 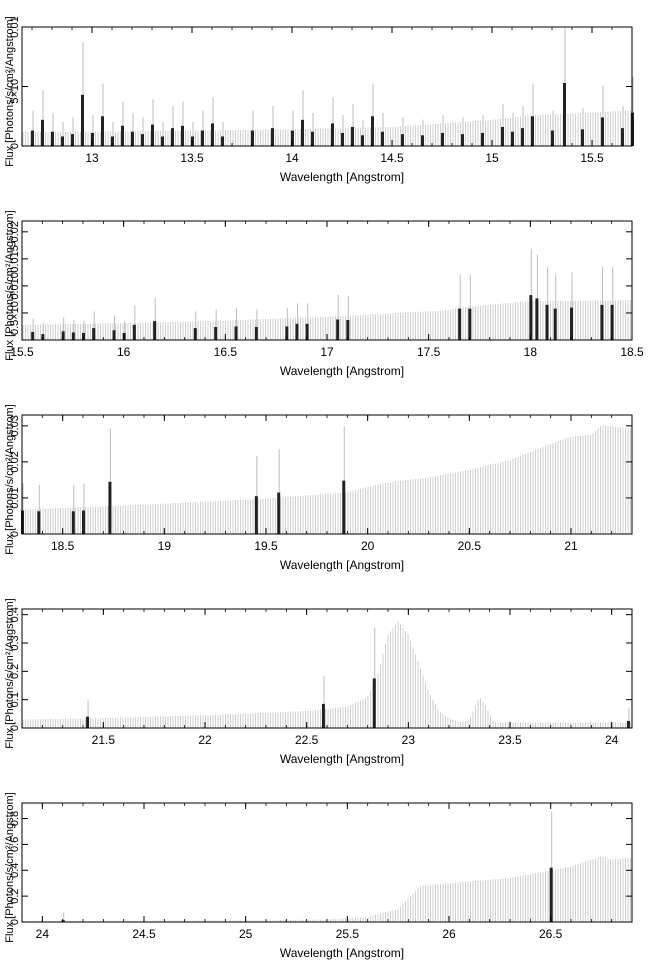 I want to click on x-tick-label: 20, so click(x=368, y=546).